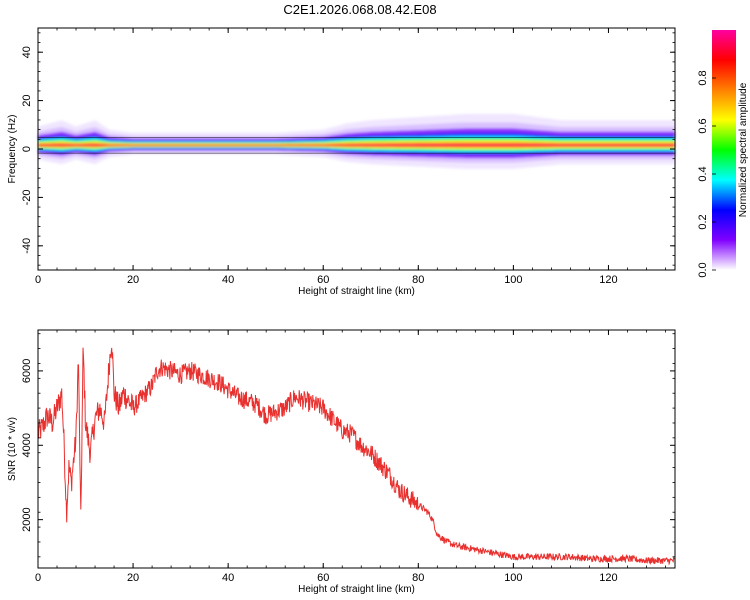 Image resolution: width=750 pixels, height=600 pixels. I want to click on spectrogram-ridge, so click(356, 141).